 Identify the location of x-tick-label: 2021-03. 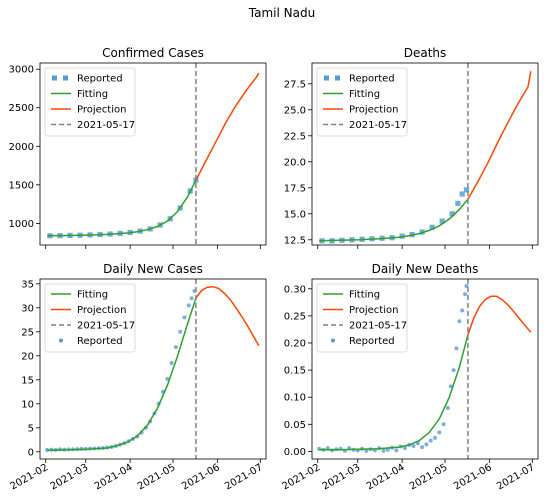
(342, 477).